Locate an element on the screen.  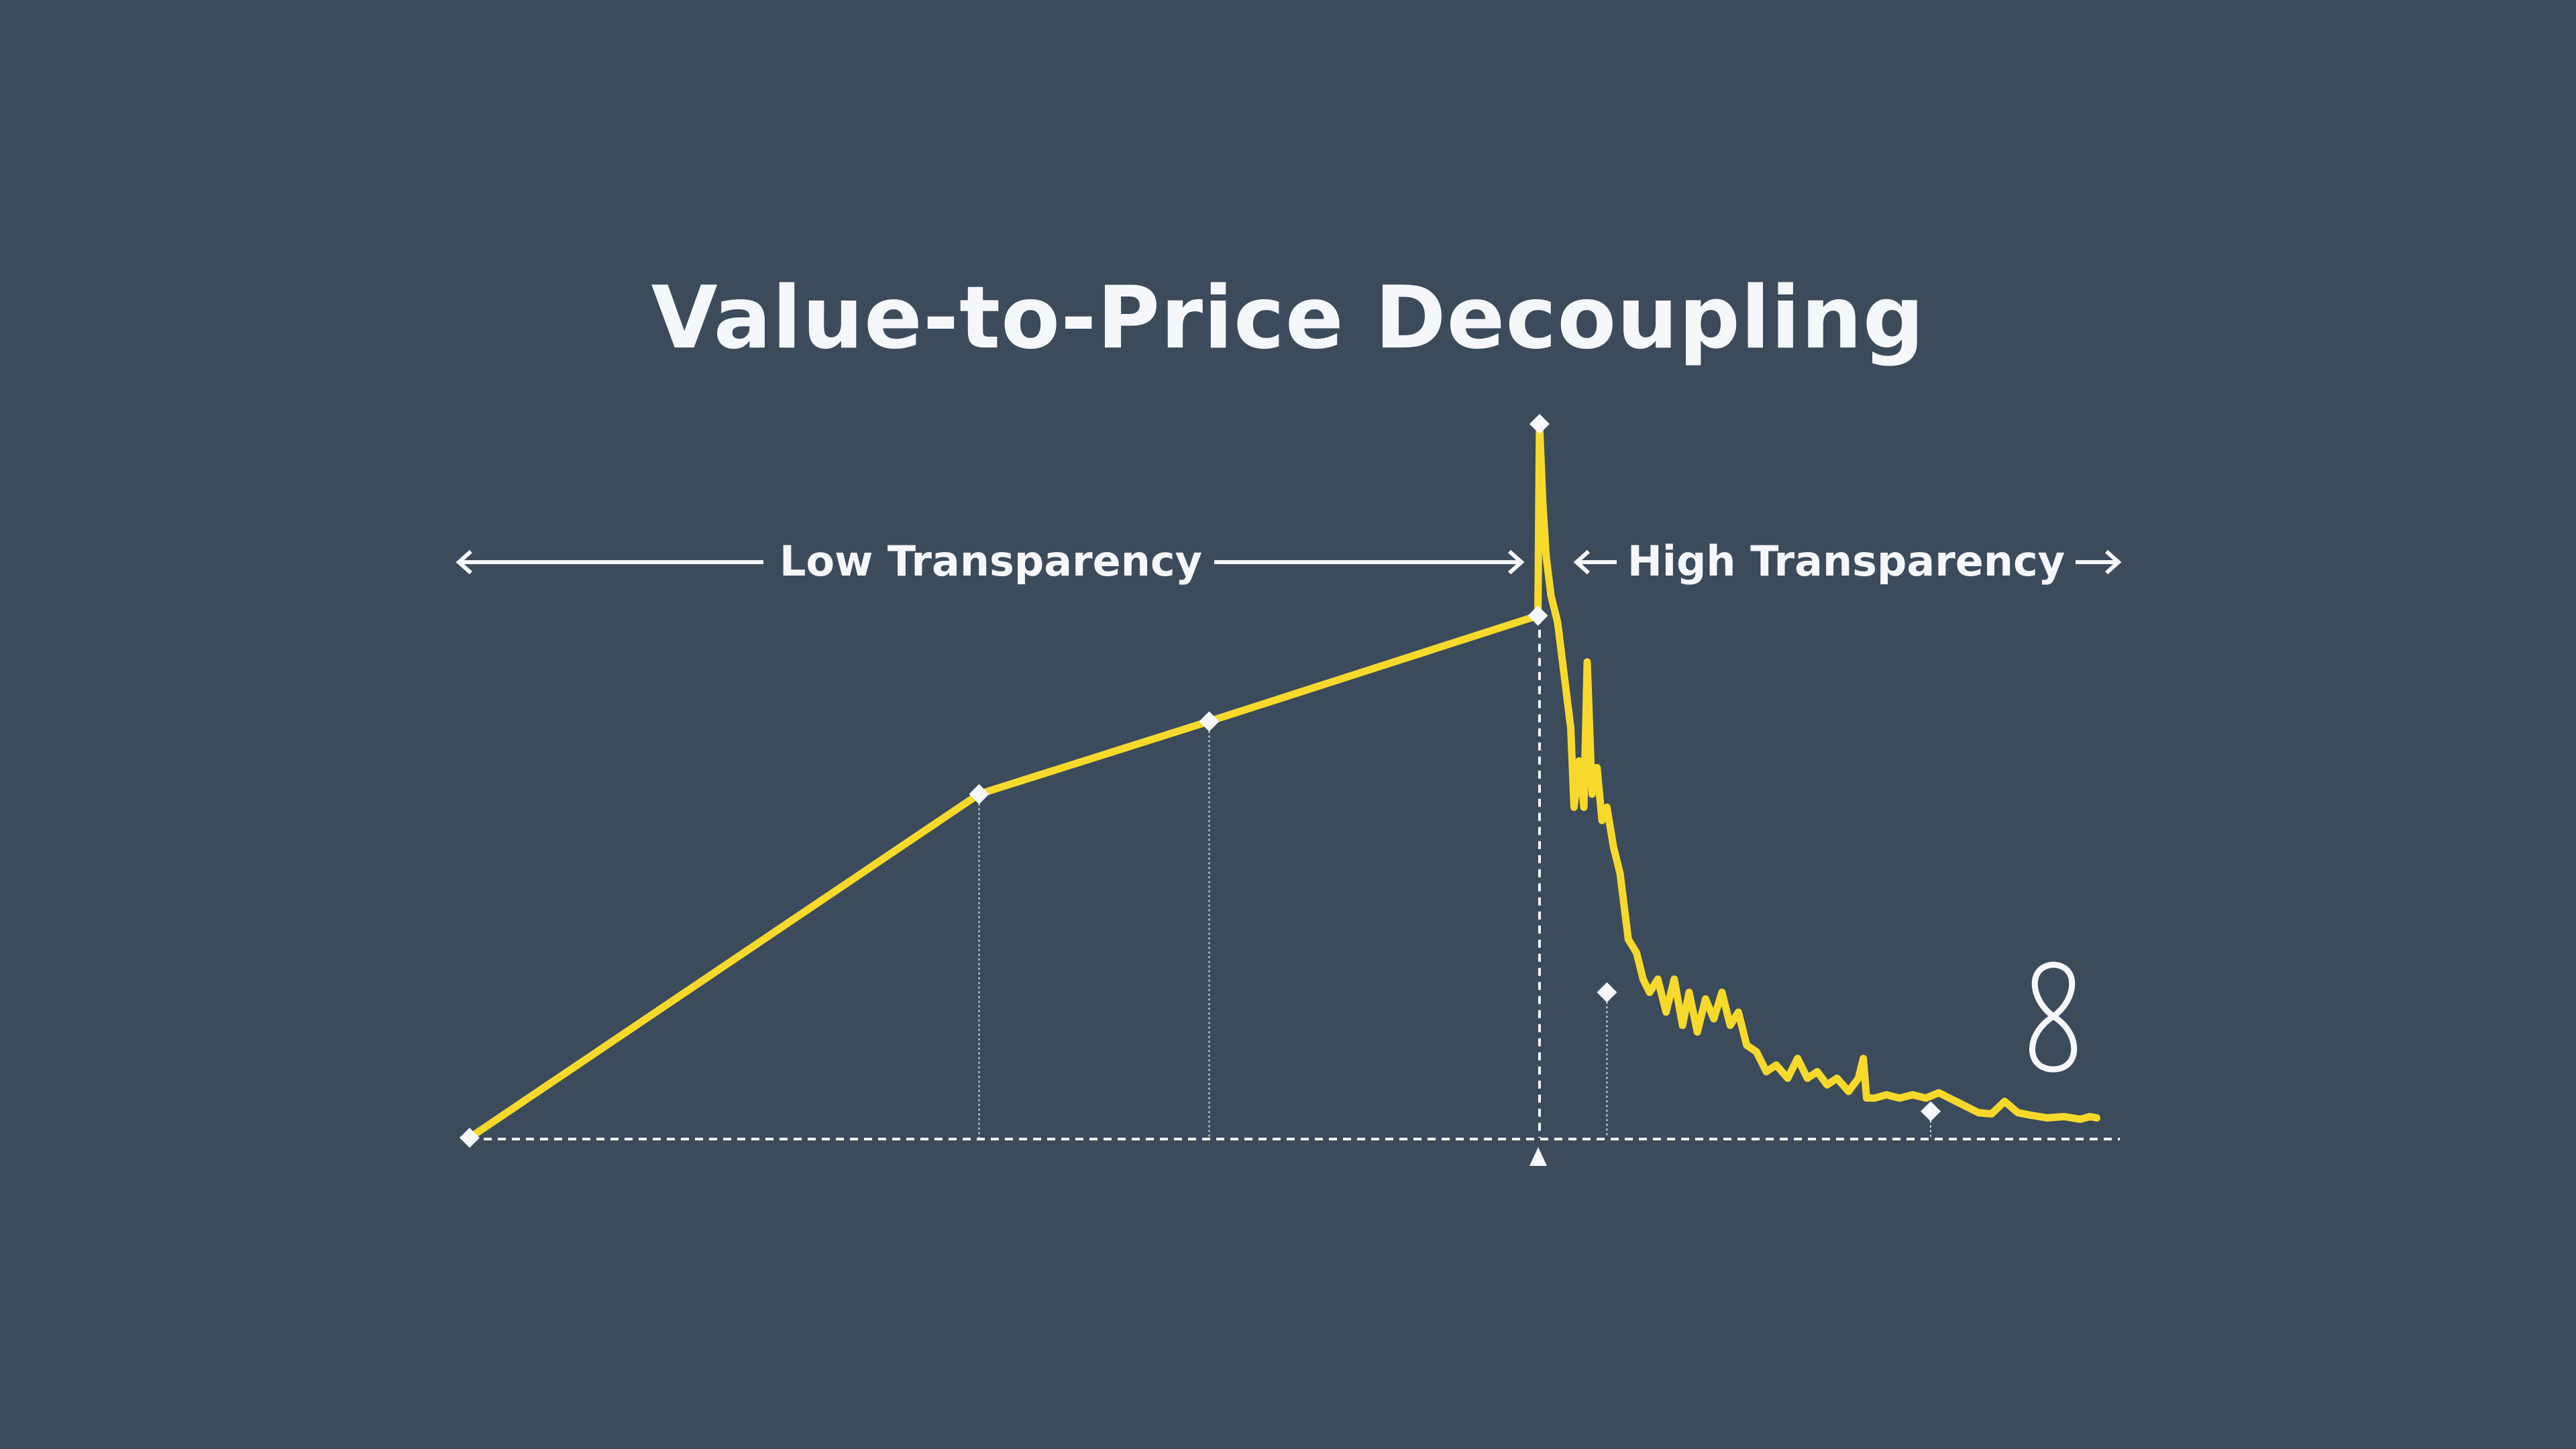
low-transparency-label: Low Transparency is located at coordinates (991, 561).